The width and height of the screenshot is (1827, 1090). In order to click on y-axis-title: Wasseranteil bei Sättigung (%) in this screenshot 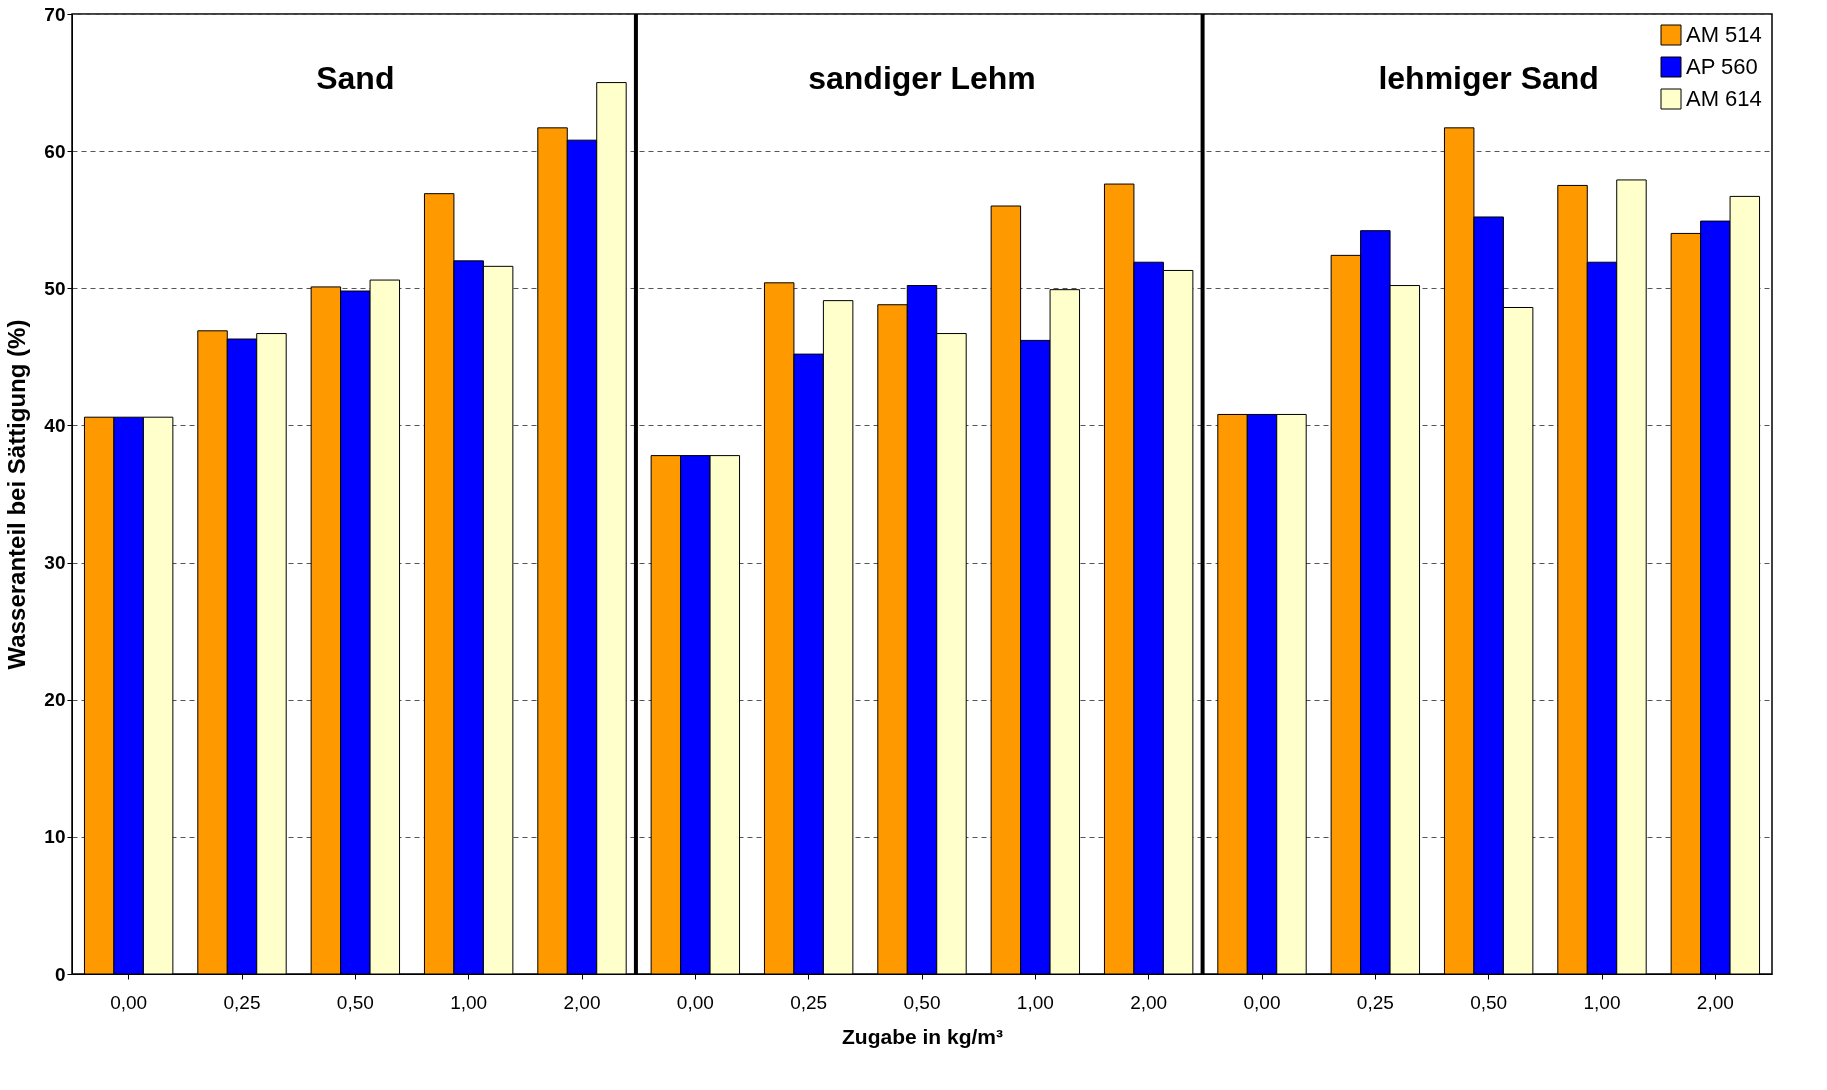, I will do `click(17, 494)`.